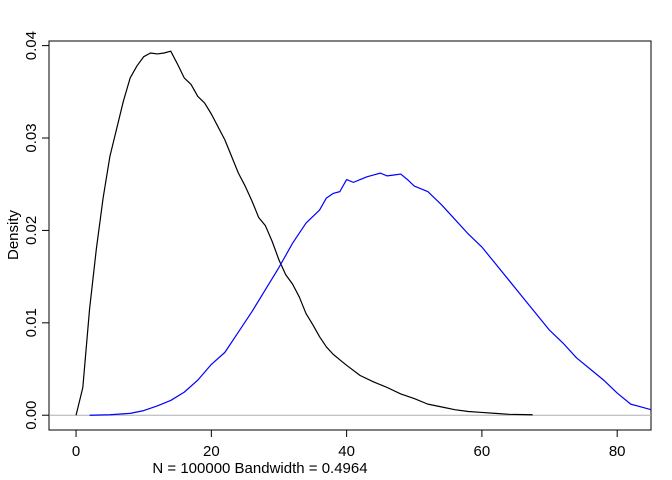 This screenshot has height=480, width=672. I want to click on y-axis: 0.00 0.01 0.02 0.03 0.04, so click(36, 230).